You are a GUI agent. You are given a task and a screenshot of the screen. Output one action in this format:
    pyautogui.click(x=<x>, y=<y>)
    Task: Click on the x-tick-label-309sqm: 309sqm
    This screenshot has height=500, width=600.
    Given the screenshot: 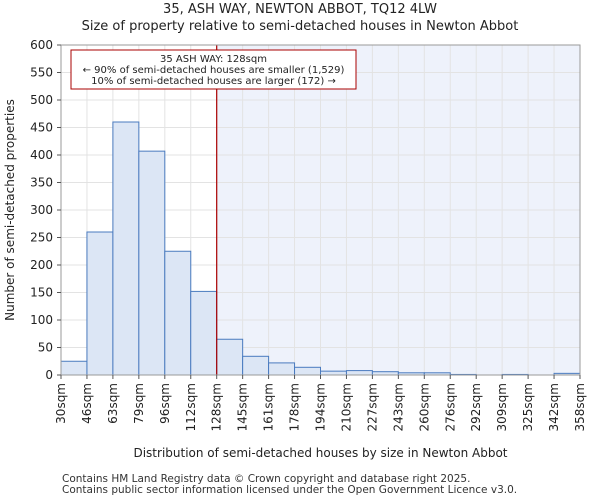 What is the action you would take?
    pyautogui.click(x=502, y=407)
    